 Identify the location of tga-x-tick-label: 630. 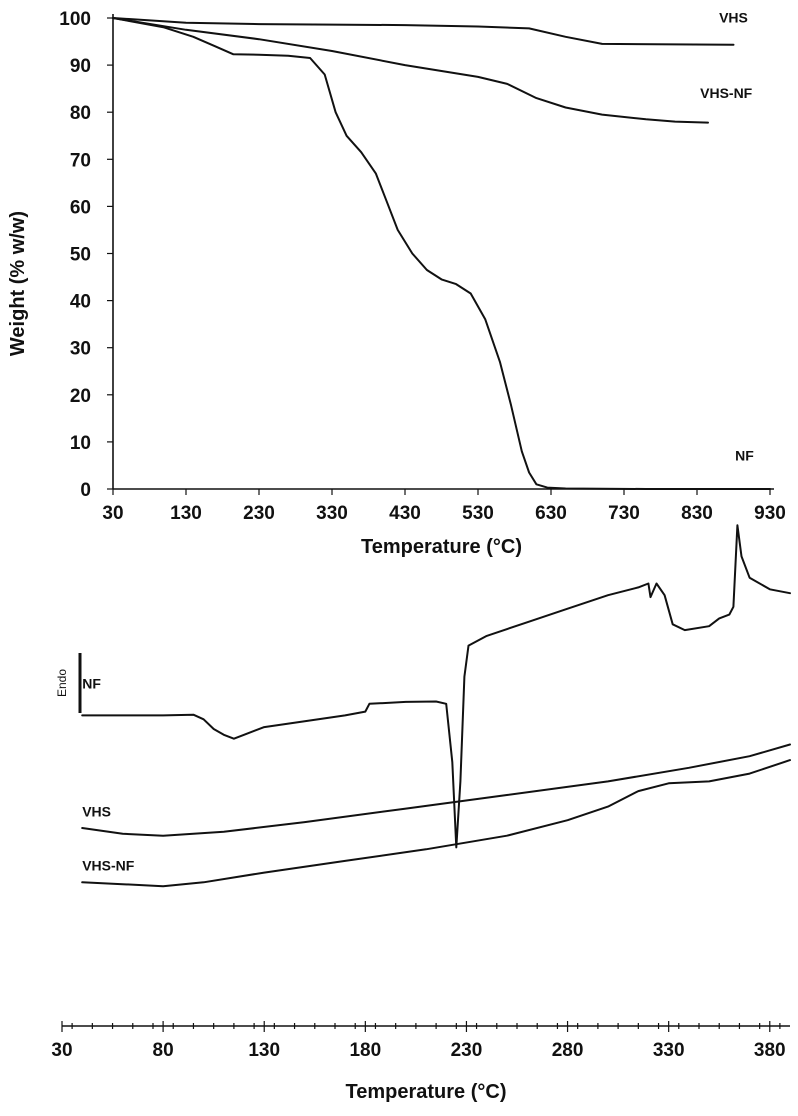
(551, 513).